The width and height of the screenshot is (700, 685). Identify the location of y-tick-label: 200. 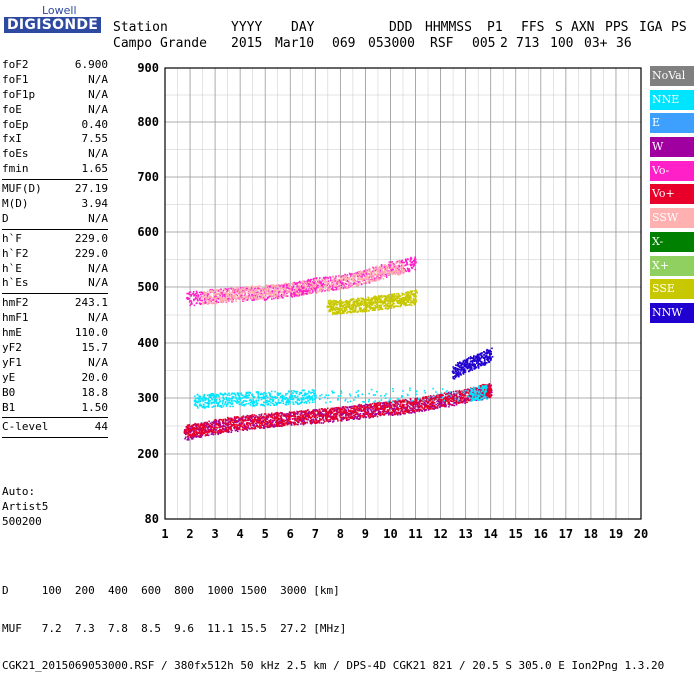
(148, 454).